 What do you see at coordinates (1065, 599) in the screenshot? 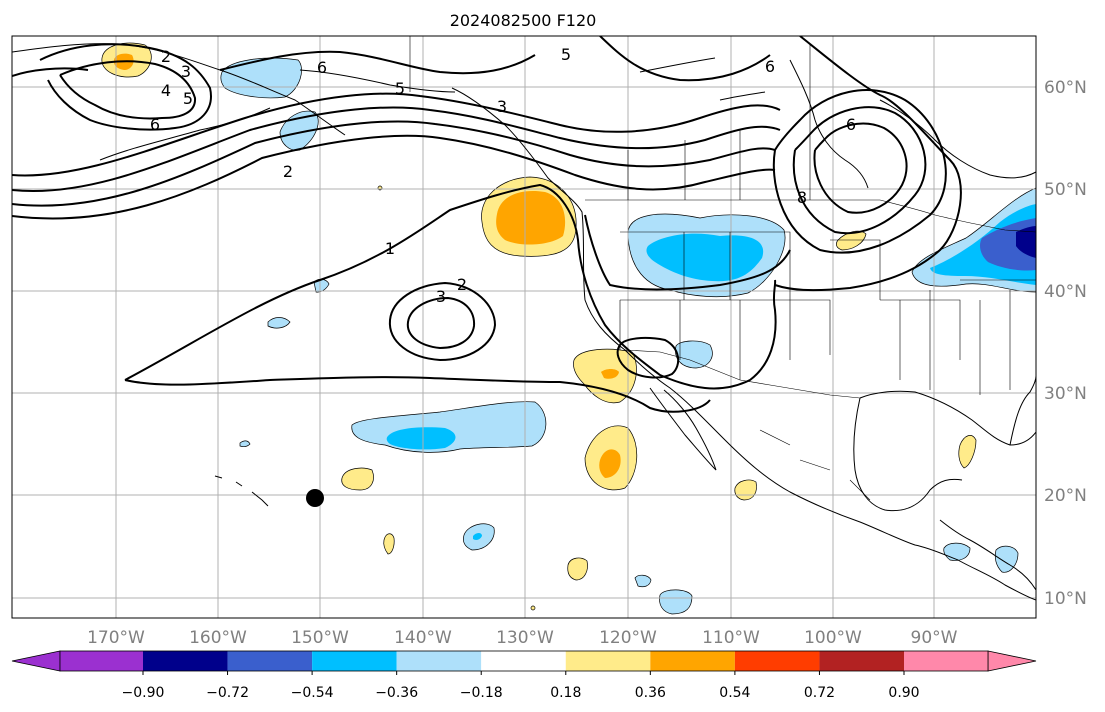
I see `lat-label: 10°N` at bounding box center [1065, 599].